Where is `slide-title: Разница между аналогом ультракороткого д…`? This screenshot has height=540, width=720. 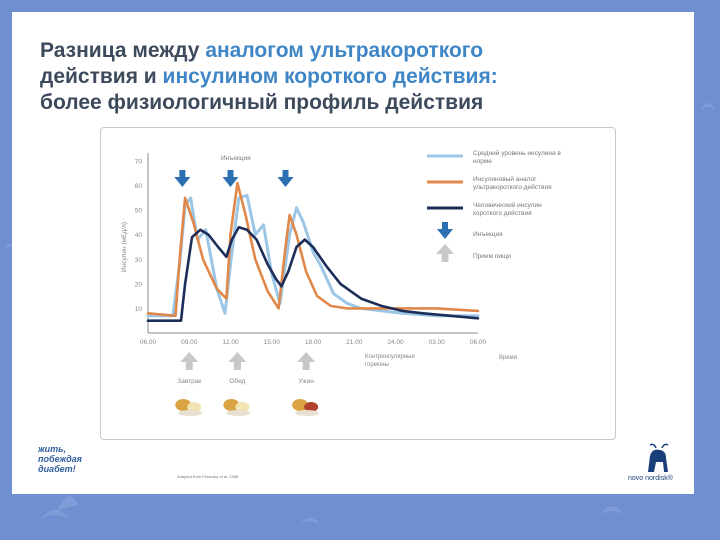
slide-title: Разница между аналогом ультракороткого д… is located at coordinates (340, 77).